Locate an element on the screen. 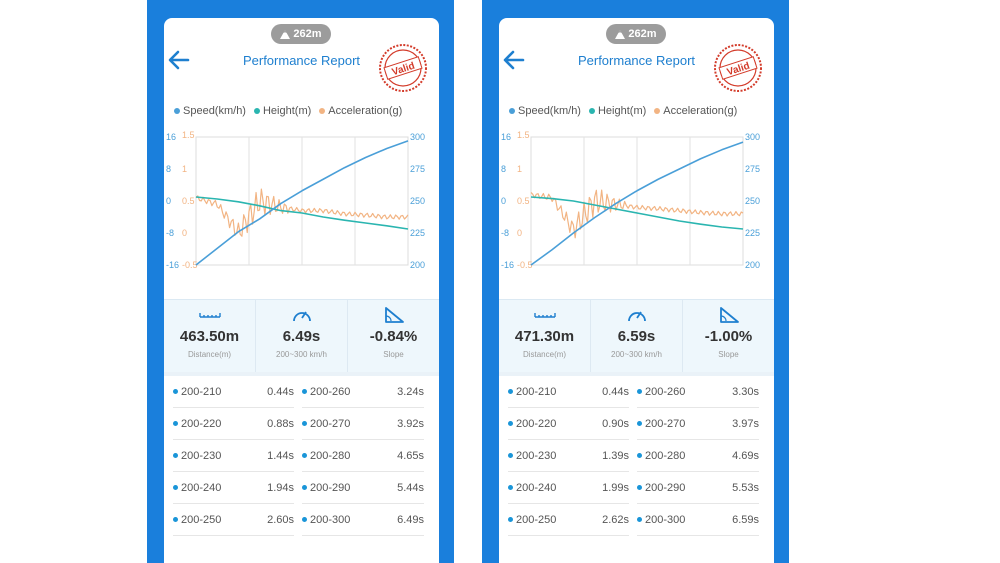 This screenshot has height=563, width=1000. arrow-left-icon is located at coordinates (514, 60).